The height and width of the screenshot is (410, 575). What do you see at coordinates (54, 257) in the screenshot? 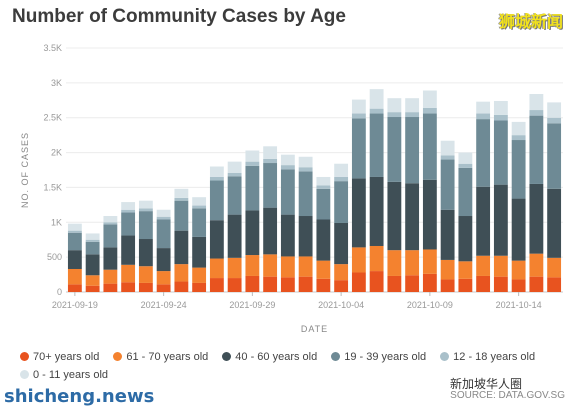
I see `y-tick-label: 500` at bounding box center [54, 257].